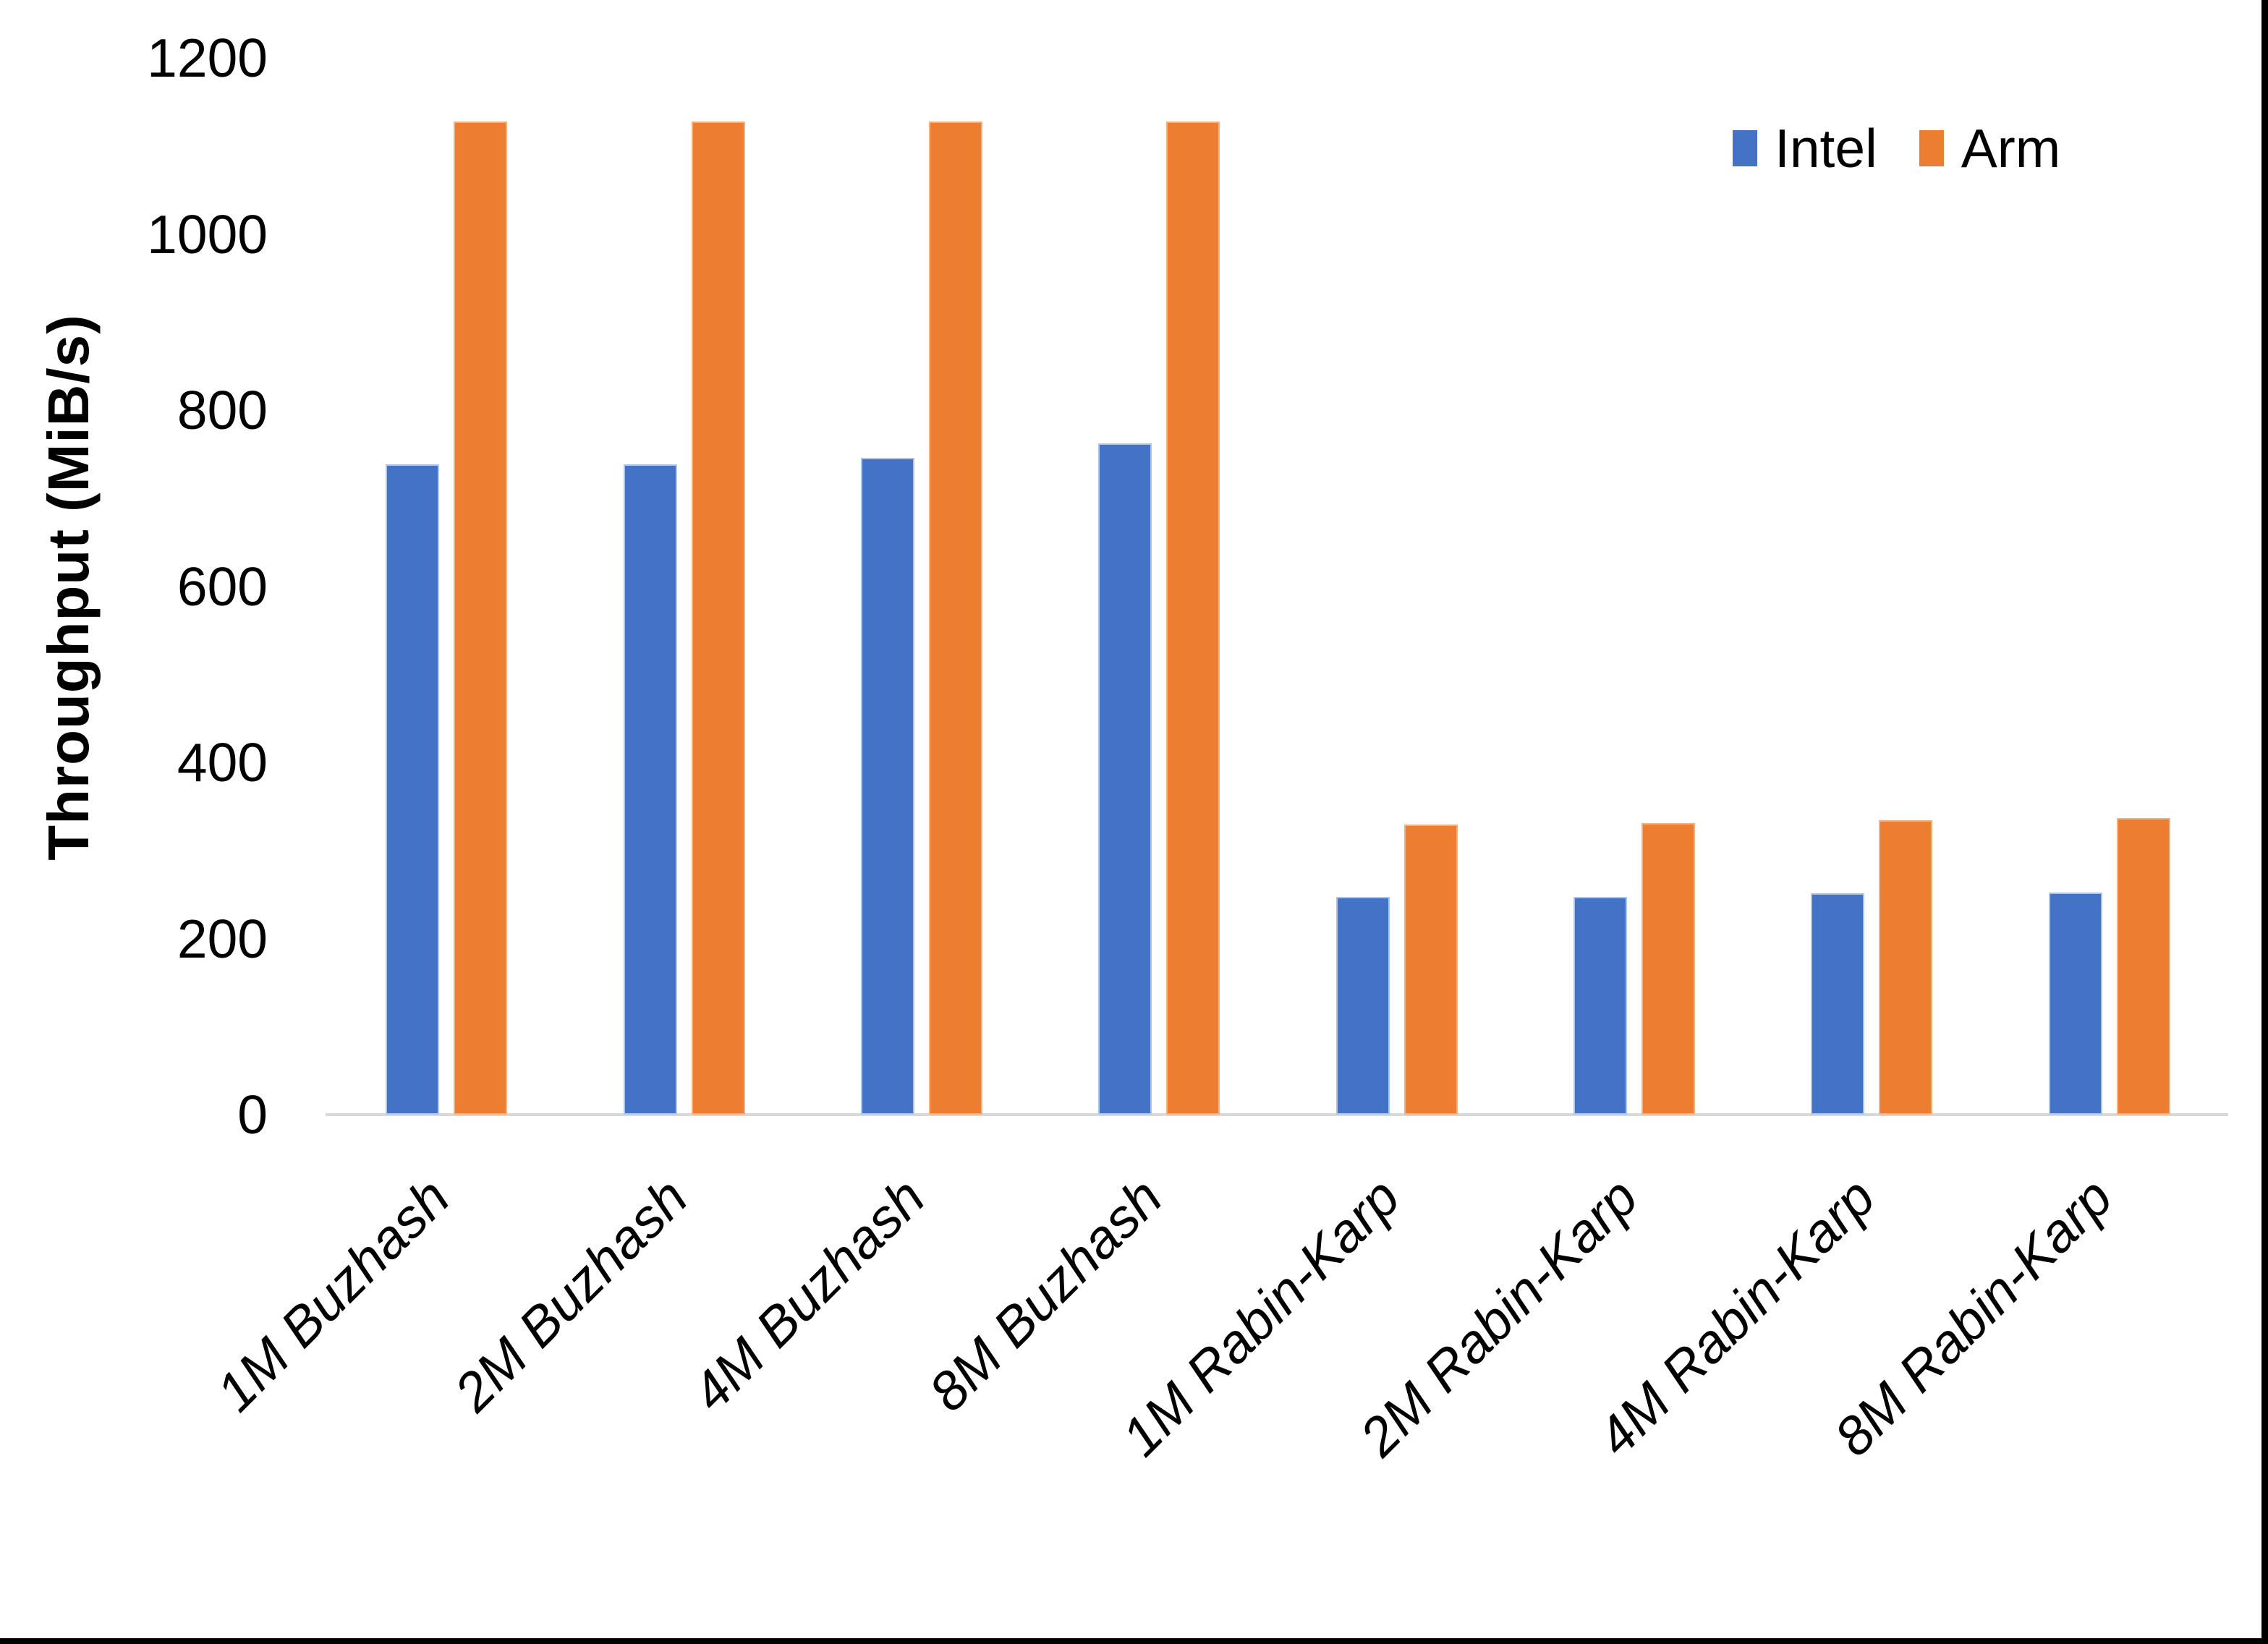  What do you see at coordinates (1277, 1114) in the screenshot?
I see `x-axis-line` at bounding box center [1277, 1114].